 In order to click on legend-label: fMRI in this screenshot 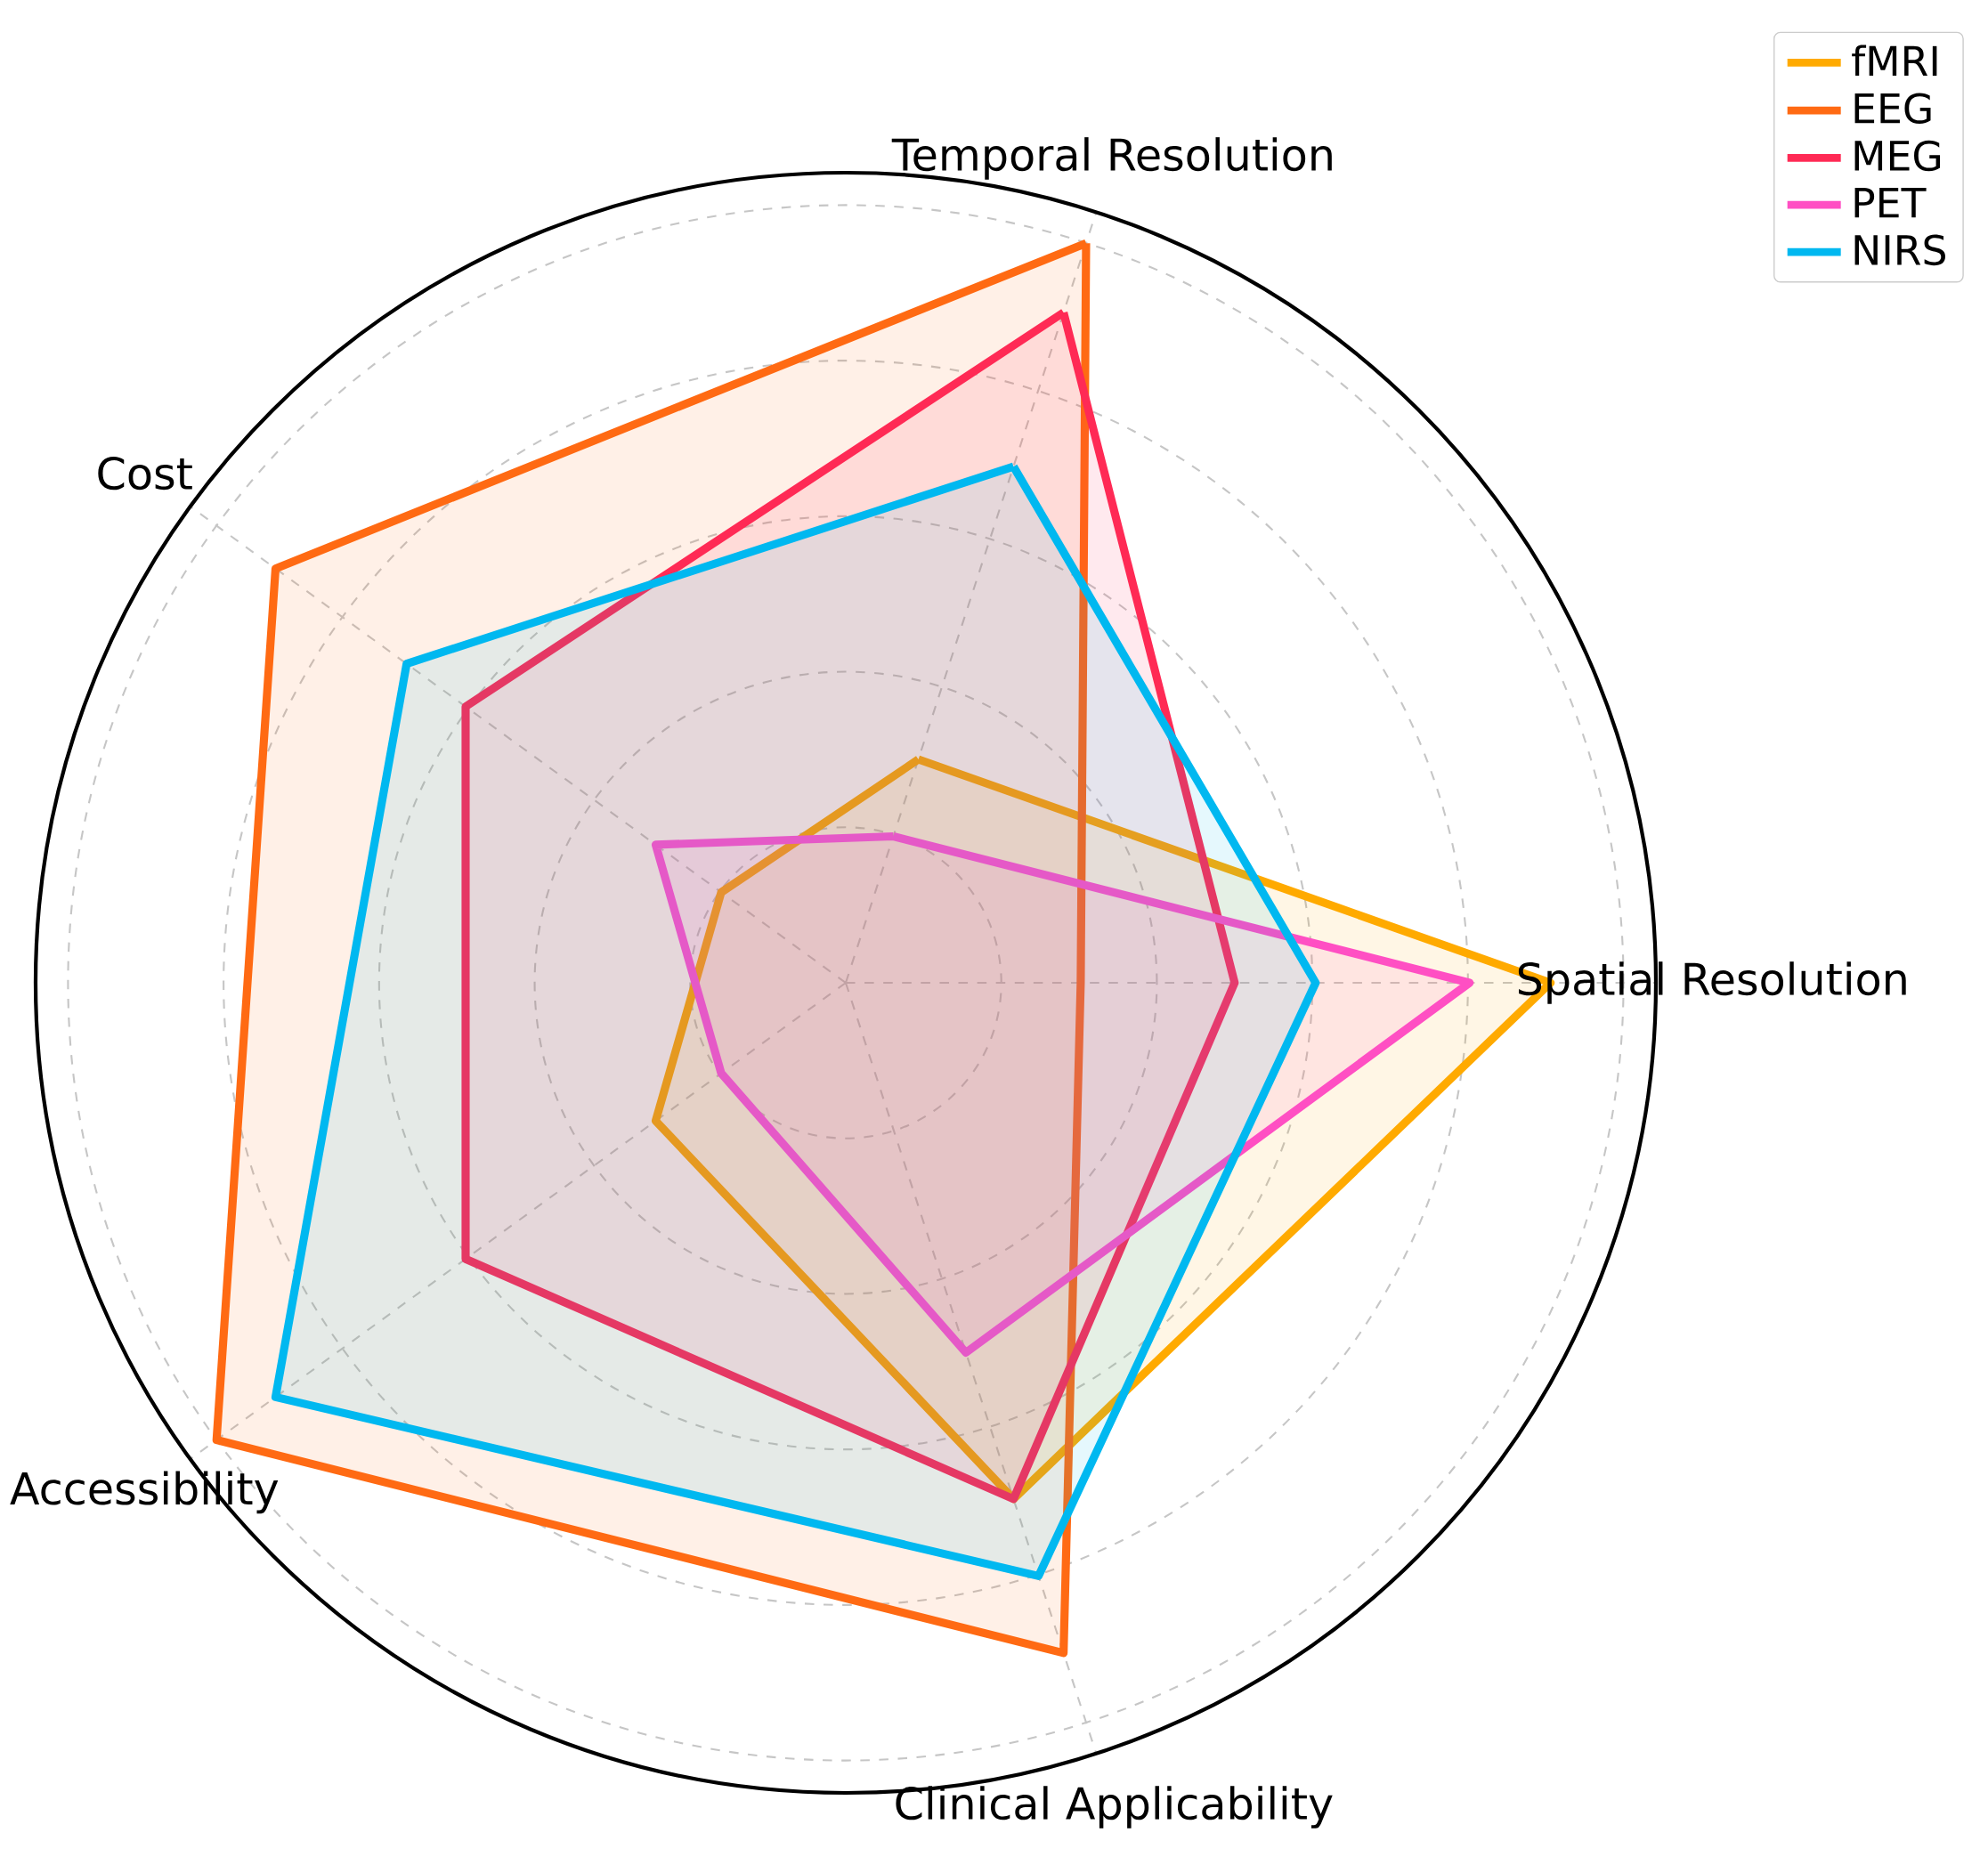, I will do `click(1894, 61)`.